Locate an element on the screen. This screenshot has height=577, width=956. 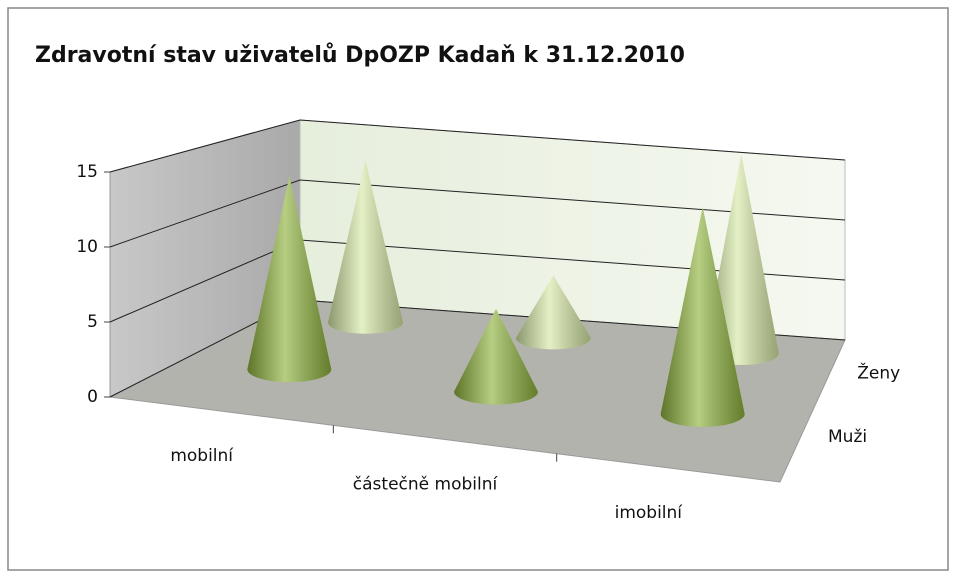
legend-label: Ženy is located at coordinates (878, 372).